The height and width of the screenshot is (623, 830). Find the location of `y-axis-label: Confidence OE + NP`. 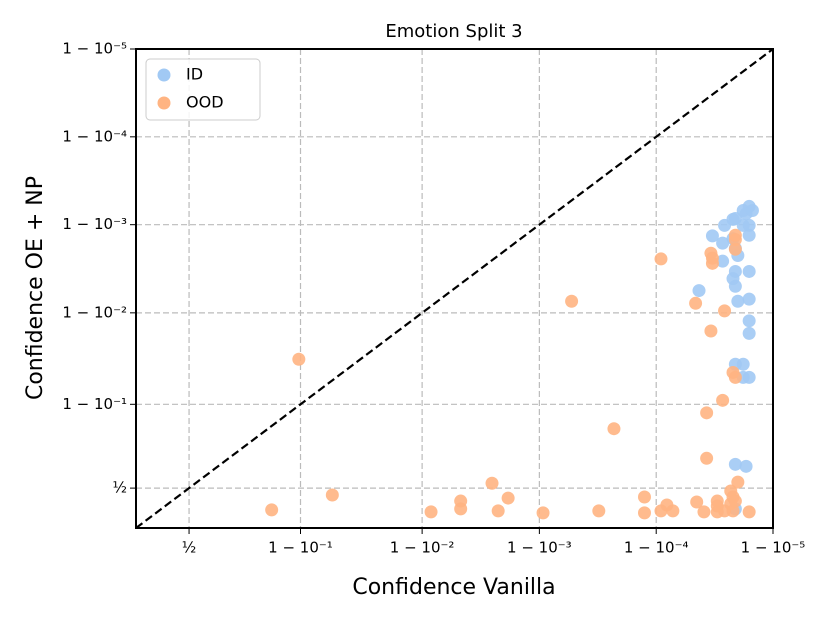

y-axis-label: Confidence OE + NP is located at coordinates (35, 288).